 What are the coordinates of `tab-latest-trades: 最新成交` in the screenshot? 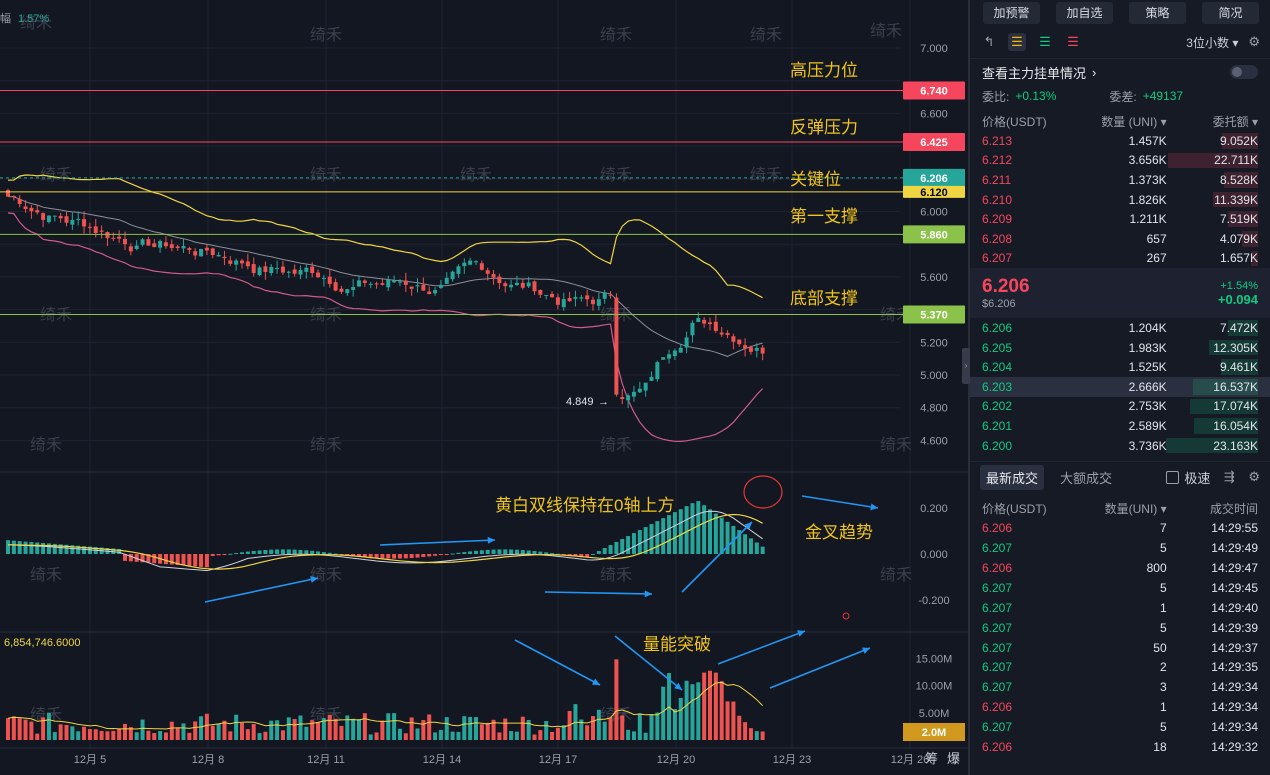 It's located at (1012, 477).